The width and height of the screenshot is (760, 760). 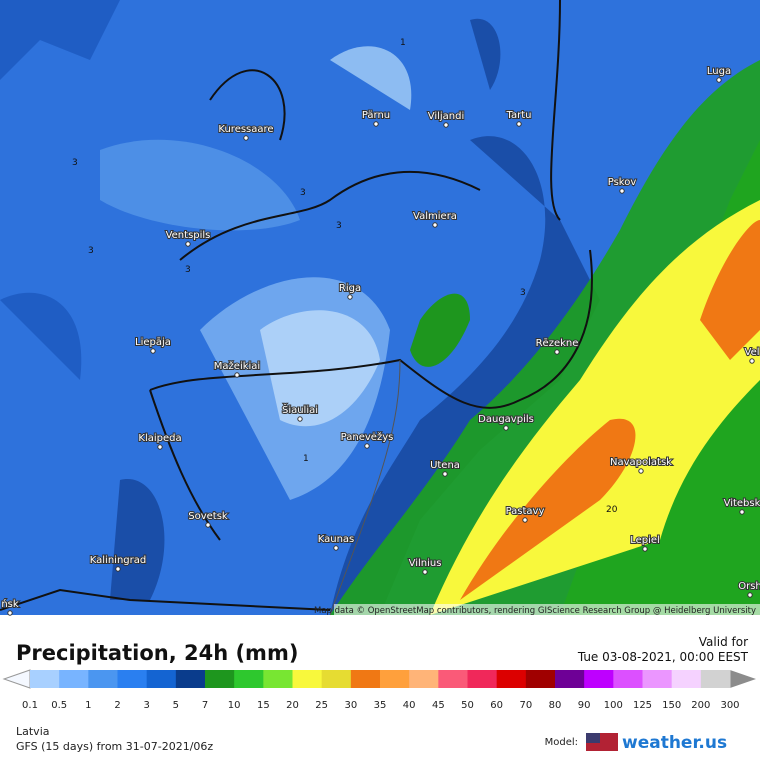 I want to click on city-label: Daugavpils, so click(x=506, y=419).